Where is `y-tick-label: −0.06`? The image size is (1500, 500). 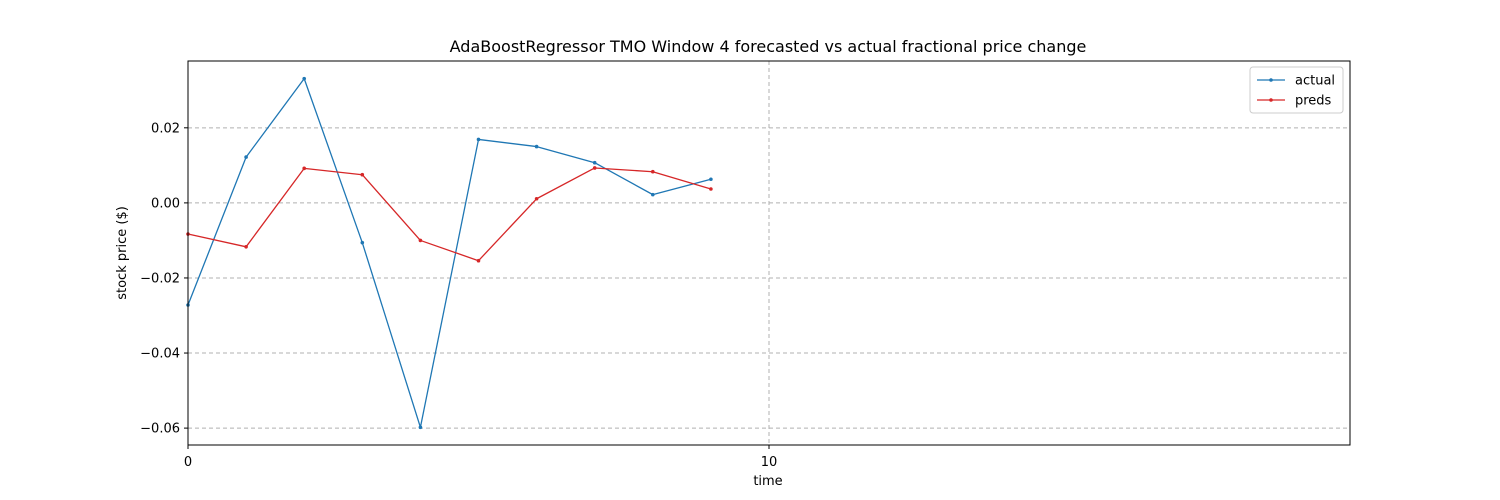
y-tick-label: −0.06 is located at coordinates (160, 429).